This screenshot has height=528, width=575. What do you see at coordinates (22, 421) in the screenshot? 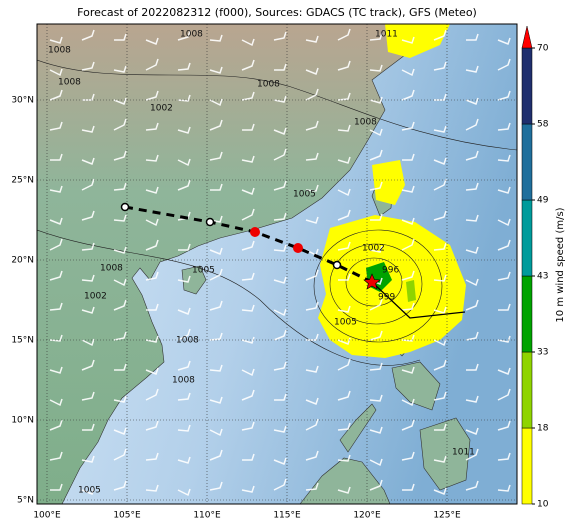
I see `lat-tick-label: 10°N` at bounding box center [22, 421].